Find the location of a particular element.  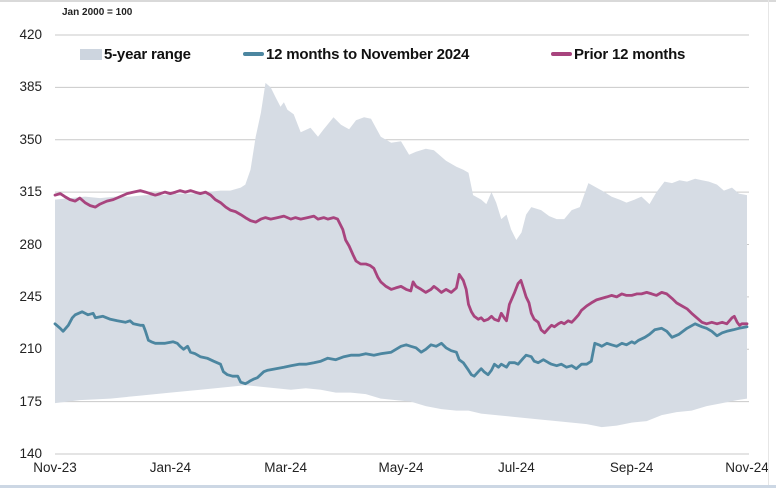

current-12-months-line is located at coordinates (401, 348).